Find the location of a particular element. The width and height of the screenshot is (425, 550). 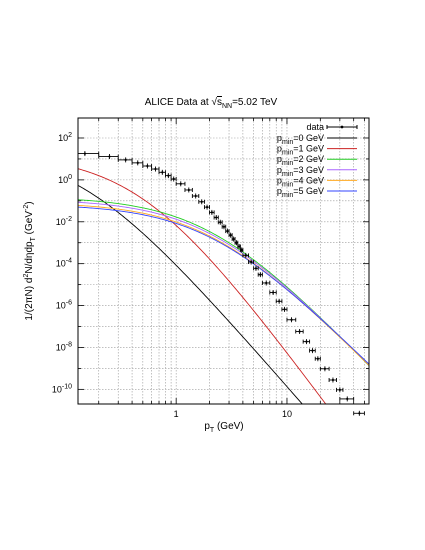

y-tick-label: 10⁰ is located at coordinates (65, 179).